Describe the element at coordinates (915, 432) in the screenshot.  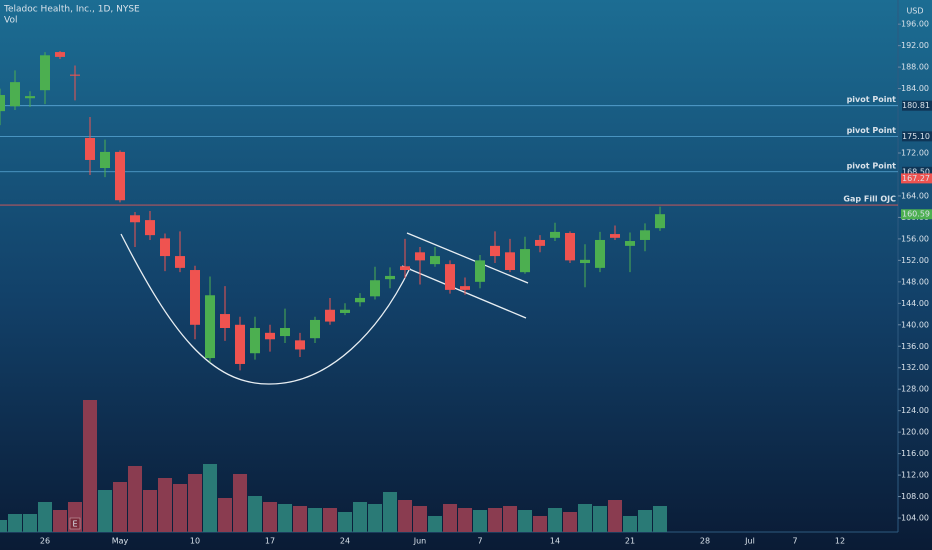
I see `y-tick-label: 120.00` at that location.